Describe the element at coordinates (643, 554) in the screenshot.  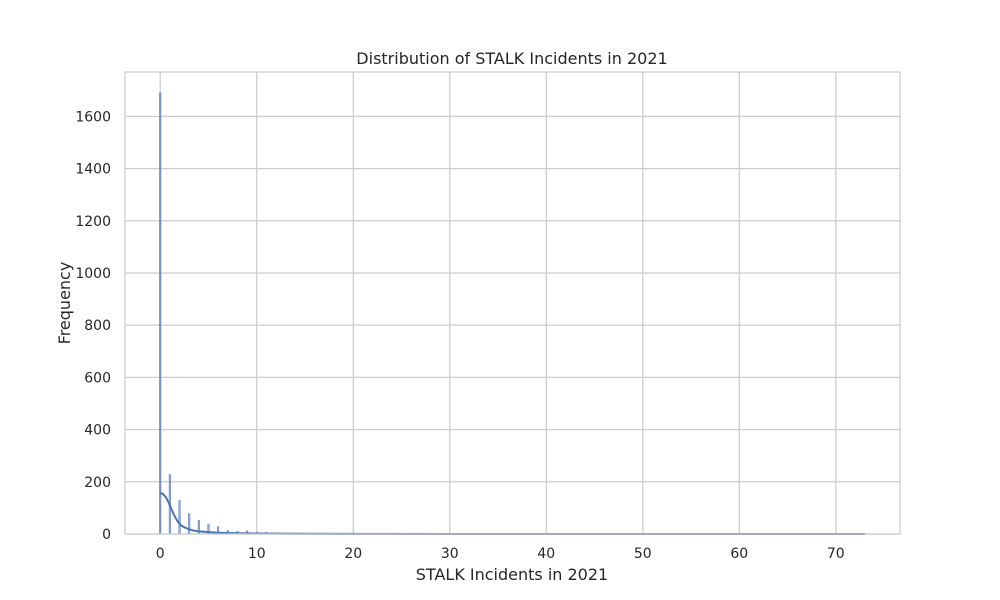
I see `x-tick-label: 50` at that location.